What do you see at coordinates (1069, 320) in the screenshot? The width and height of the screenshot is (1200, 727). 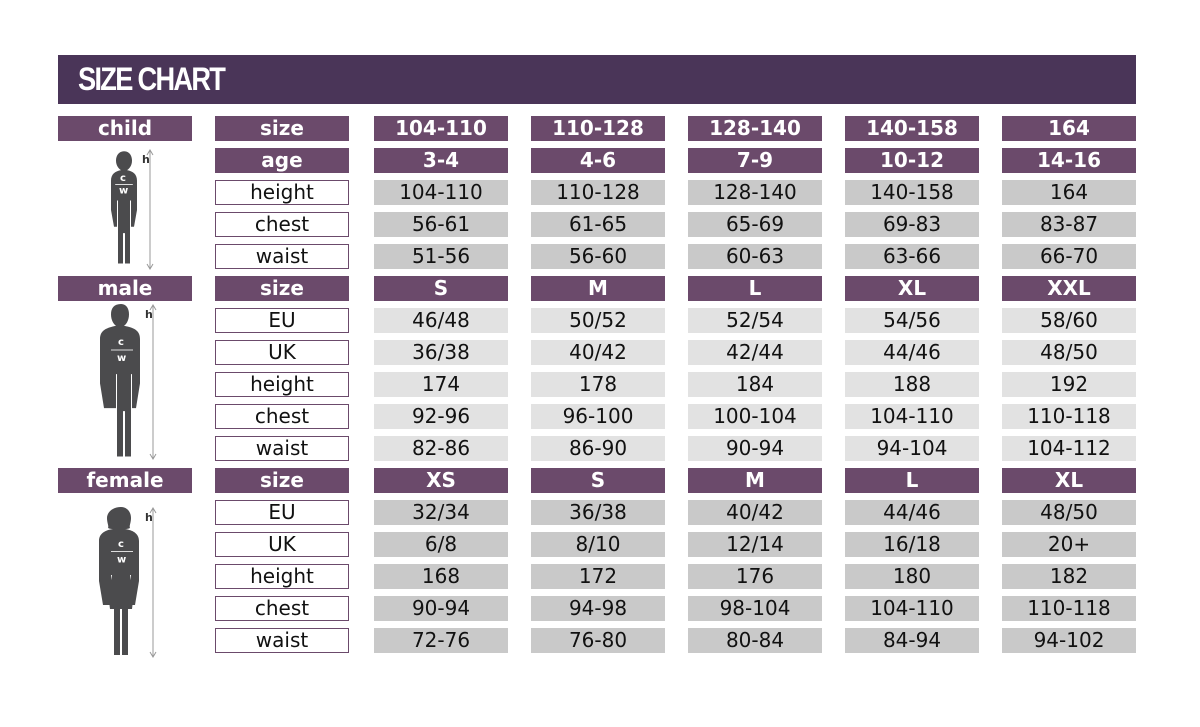 I see `table-cell: 58/60` at bounding box center [1069, 320].